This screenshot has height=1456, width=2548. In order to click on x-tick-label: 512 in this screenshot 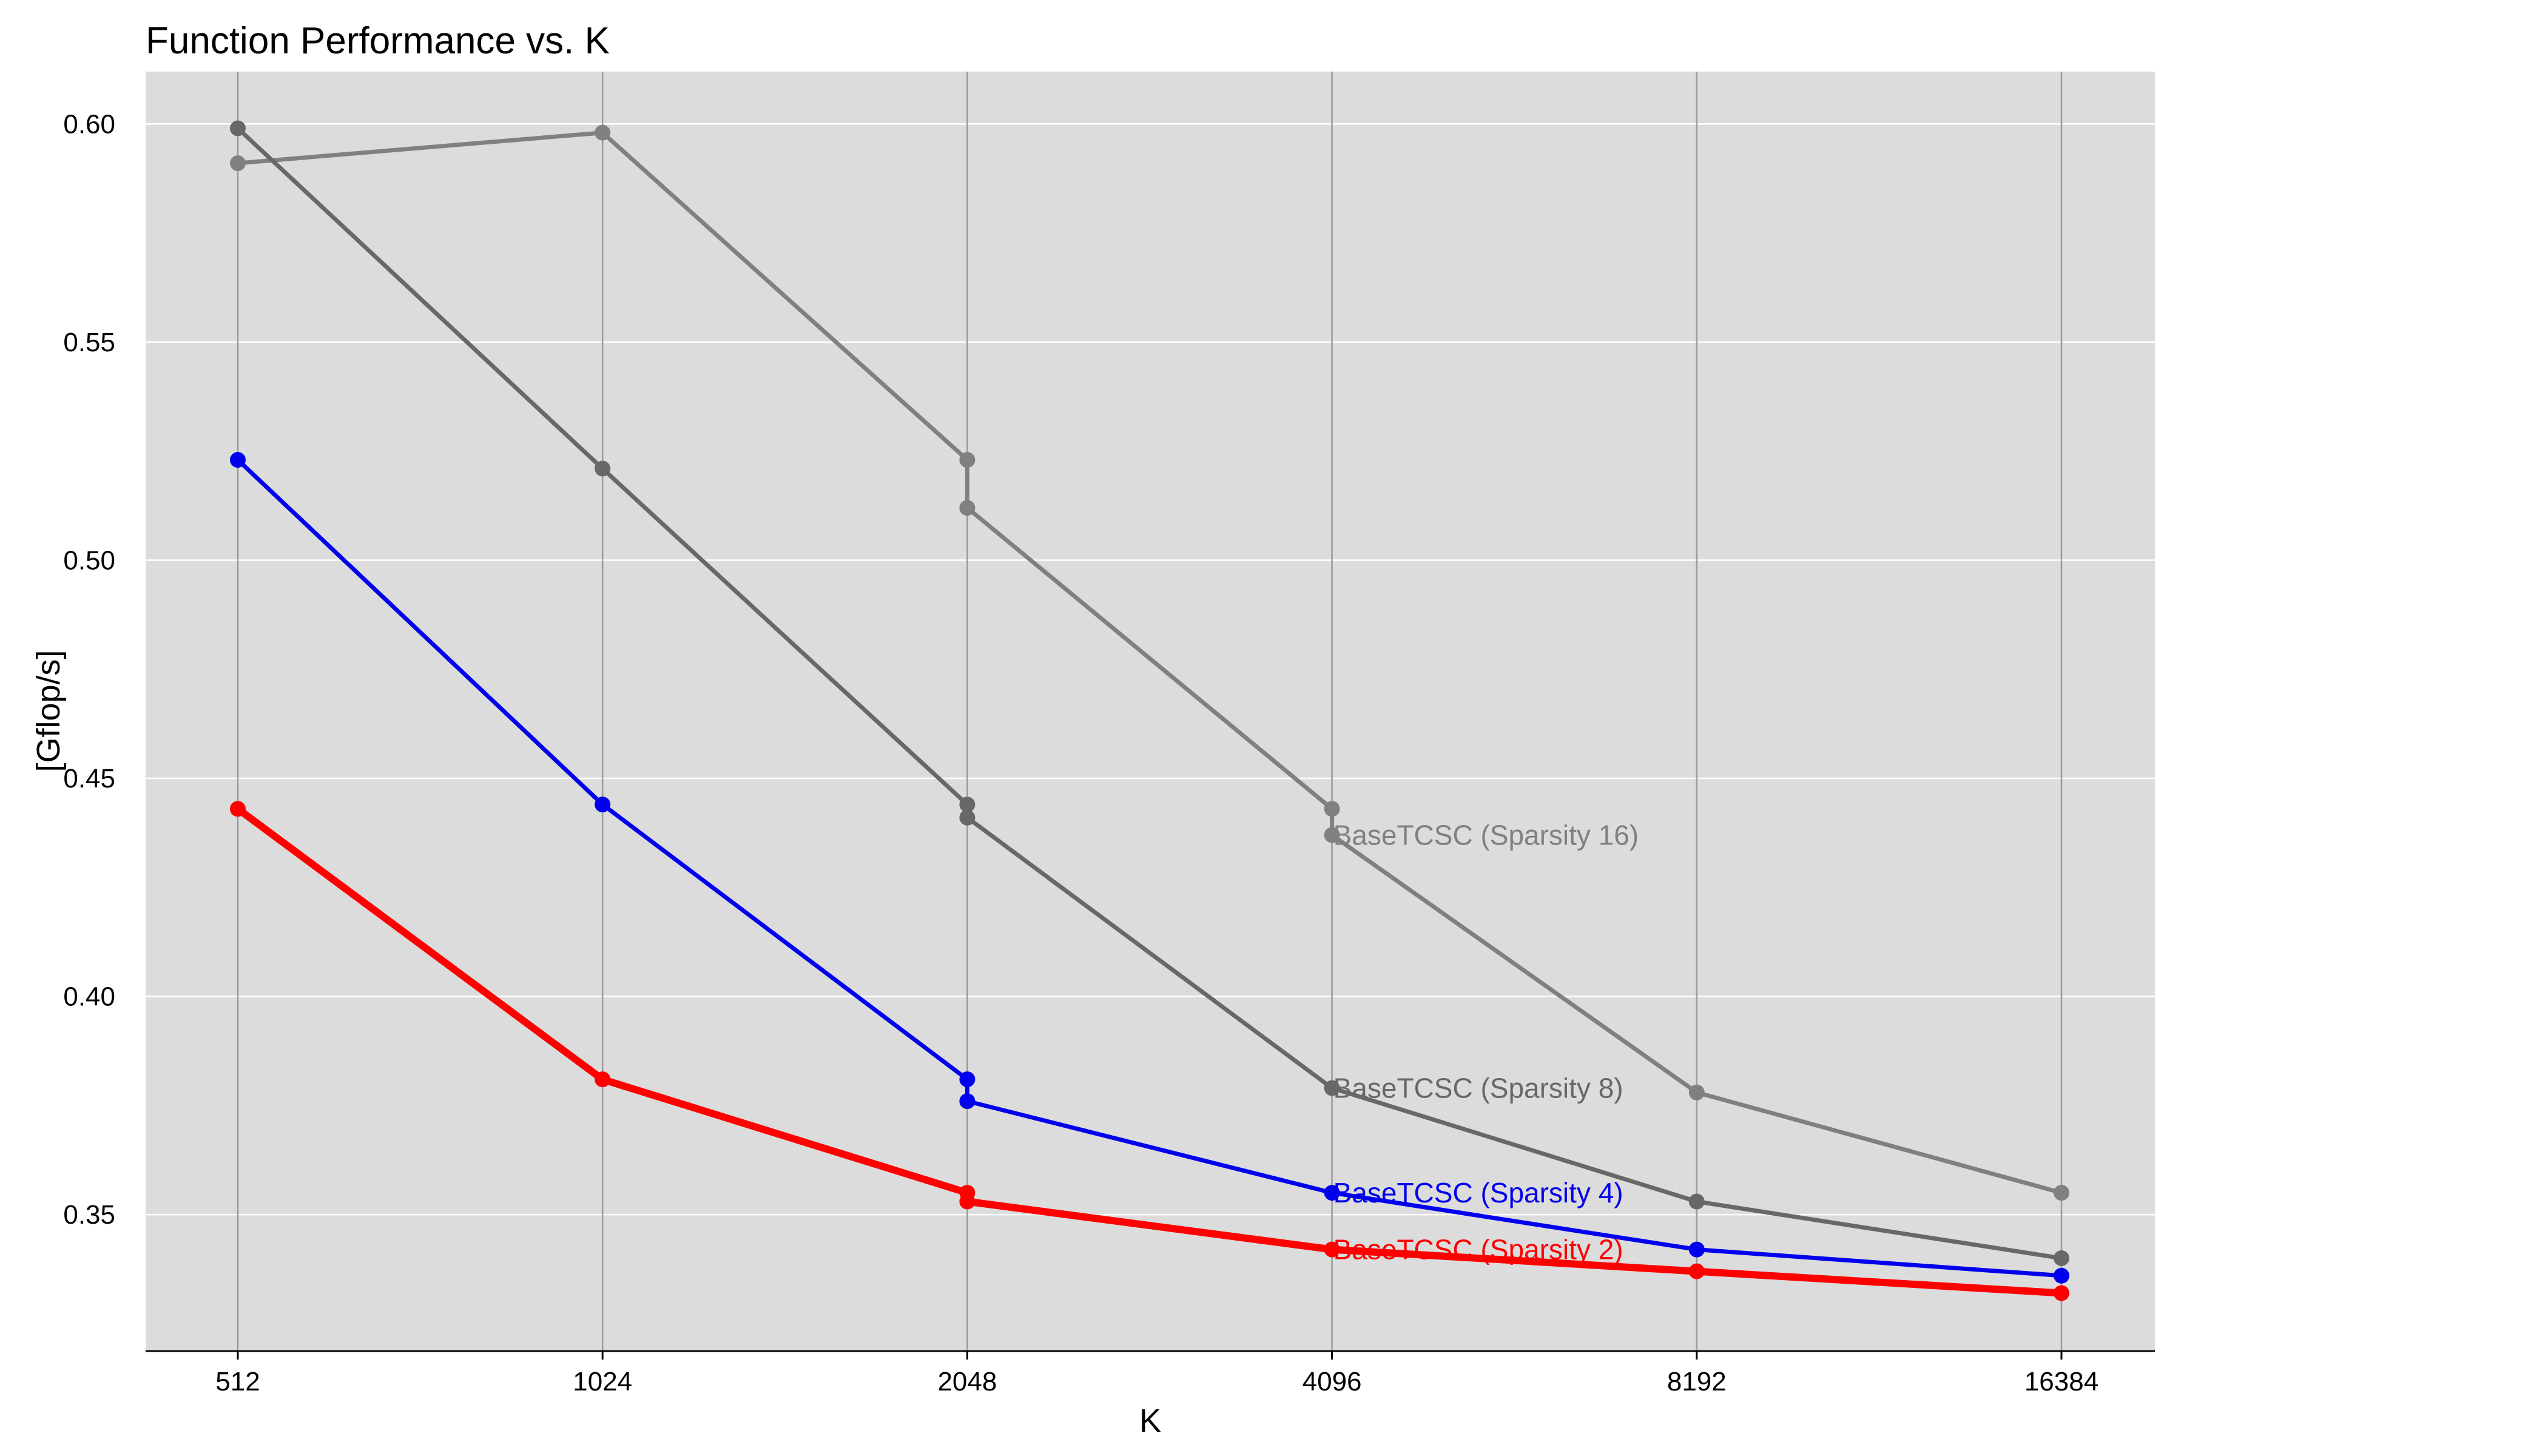, I will do `click(237, 1382)`.